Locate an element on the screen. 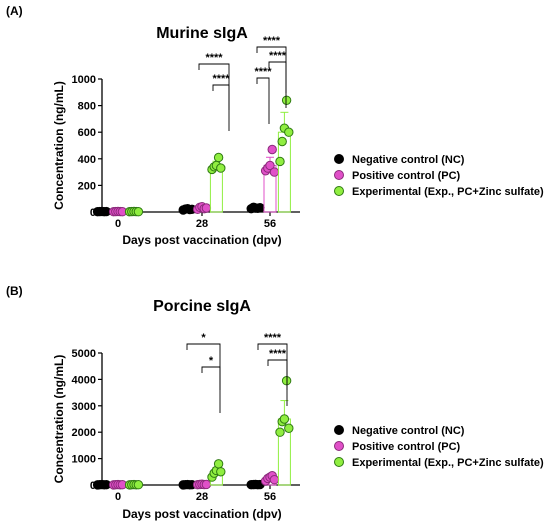 The height and width of the screenshot is (529, 550). panel-label: (B) is located at coordinates (14, 291).